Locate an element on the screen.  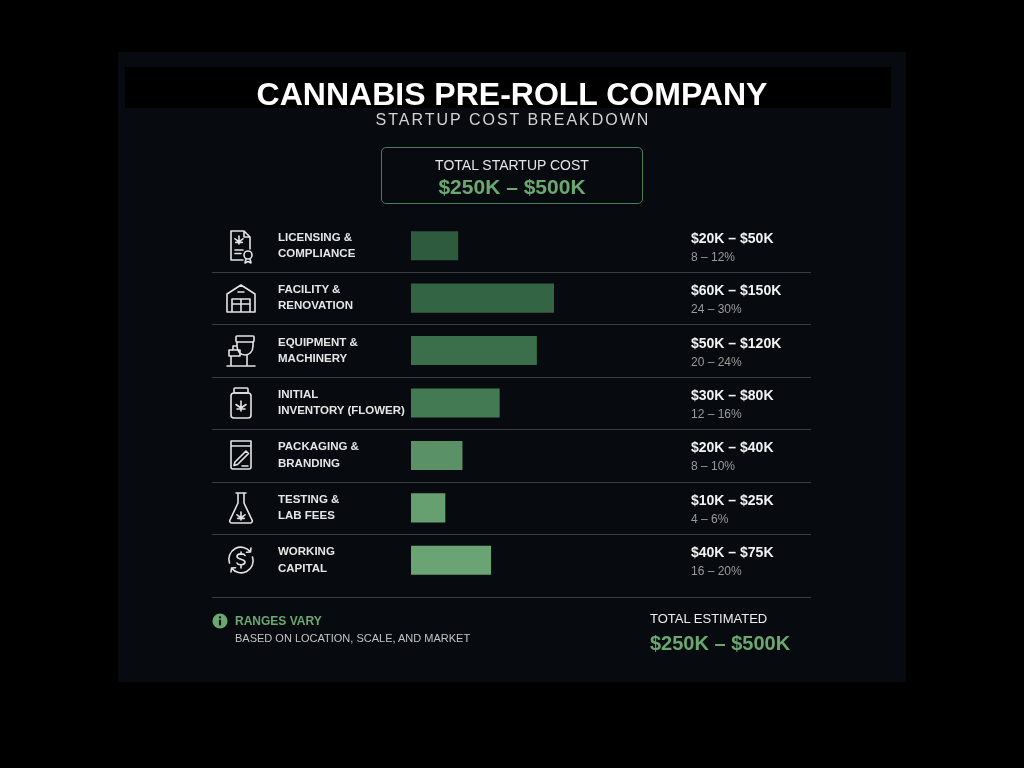
y-tick-label: WORKING CAPITAL is located at coordinates (306, 559).